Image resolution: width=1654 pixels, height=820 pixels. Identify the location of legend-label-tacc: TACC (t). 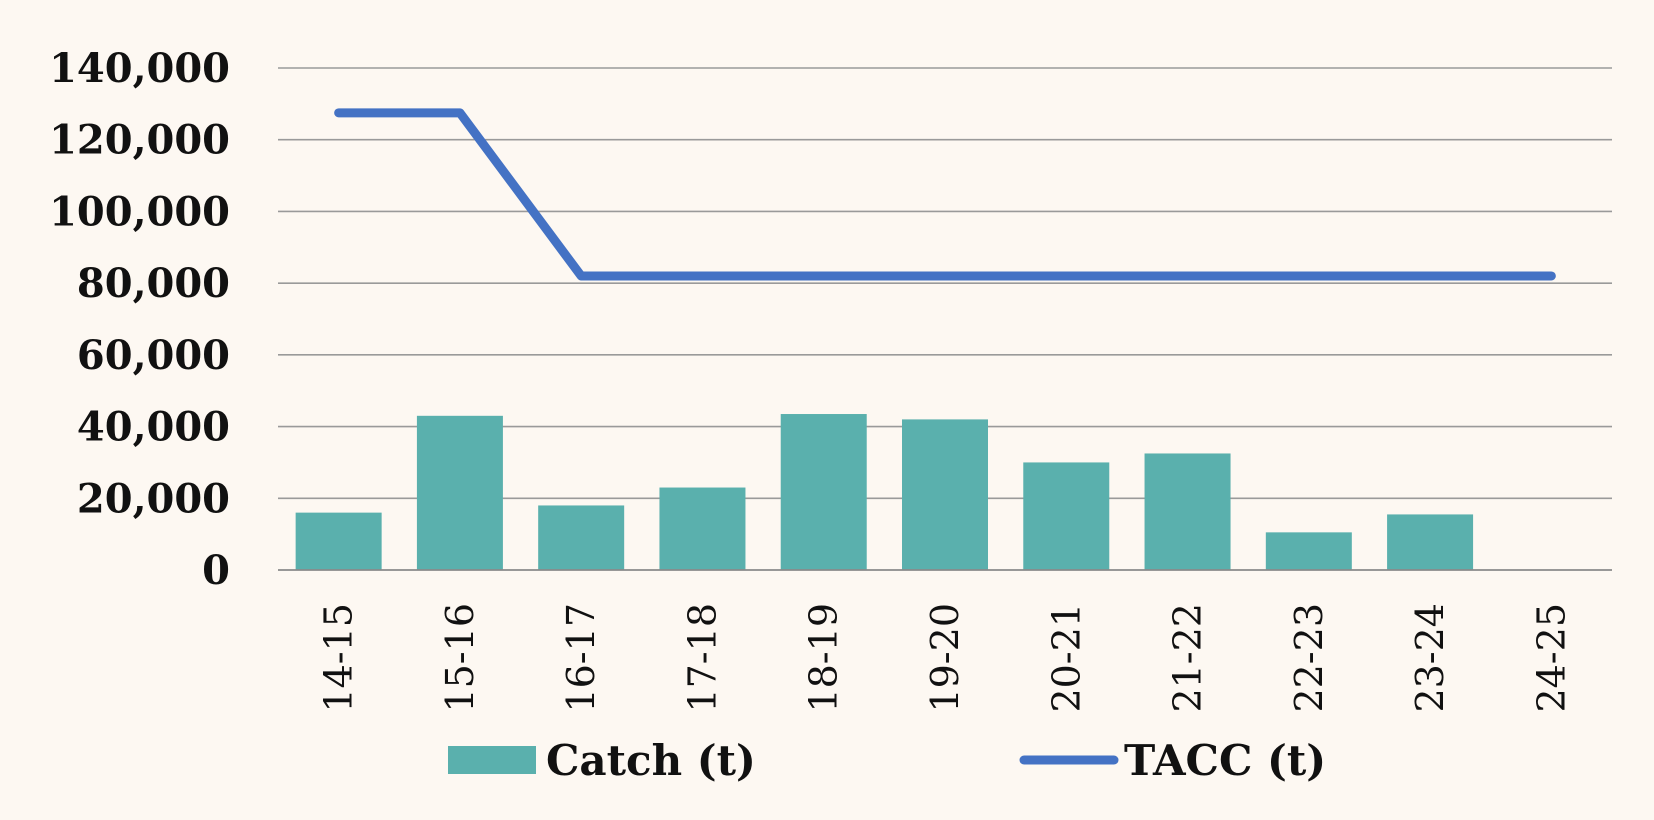
(1225, 760).